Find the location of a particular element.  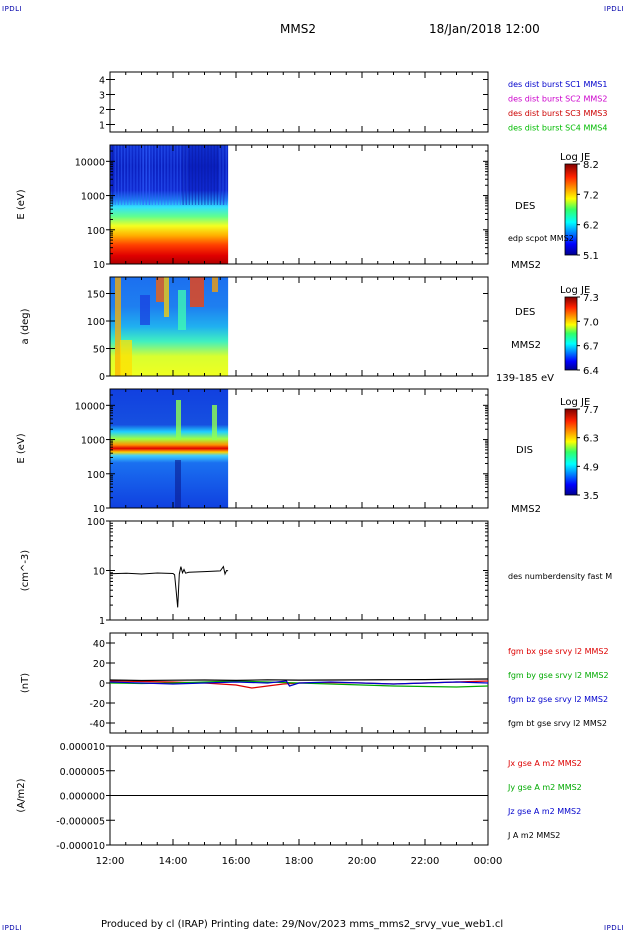

colorbar-tick-label: 7.3 is located at coordinates (591, 298).